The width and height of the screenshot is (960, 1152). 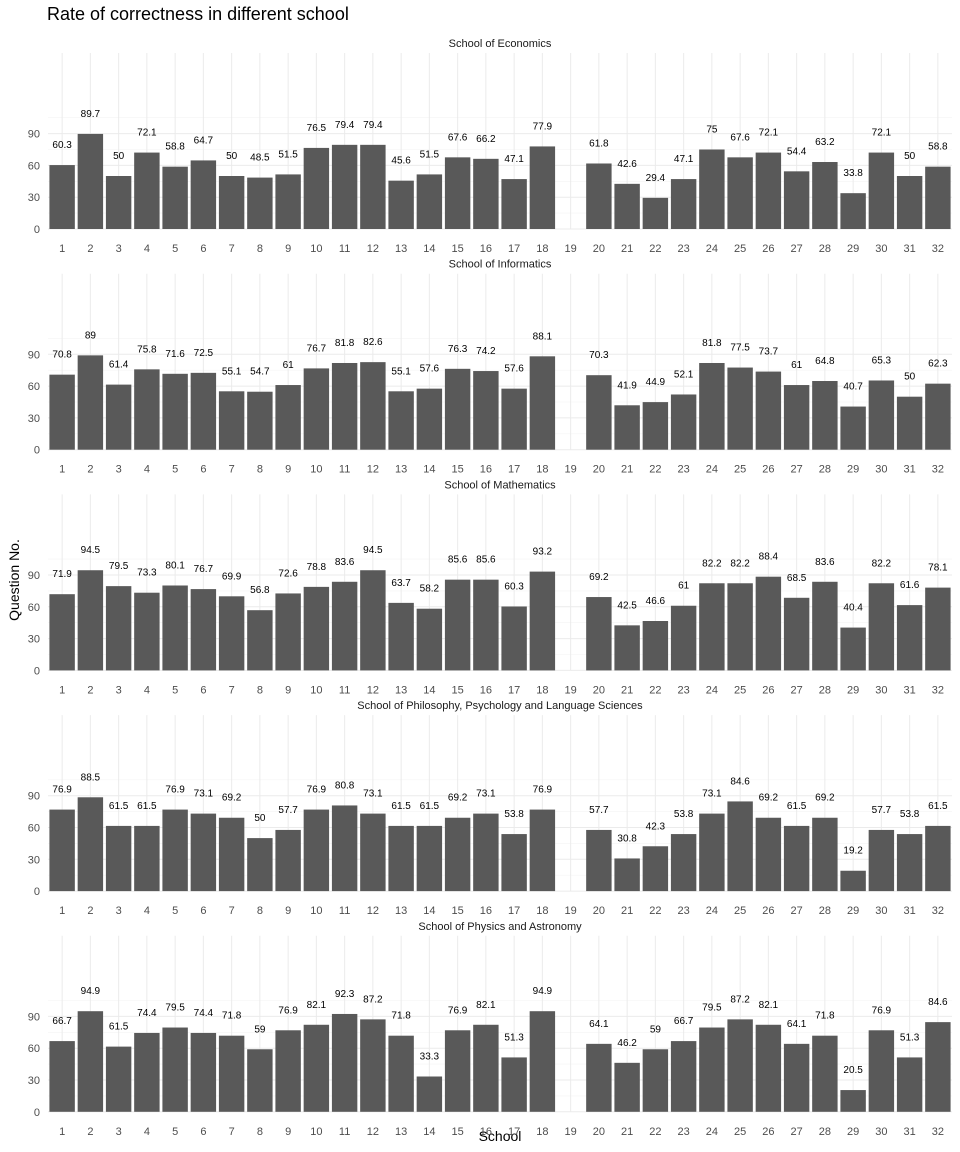 What do you see at coordinates (458, 1010) in the screenshot?
I see `data-label: 76.9` at bounding box center [458, 1010].